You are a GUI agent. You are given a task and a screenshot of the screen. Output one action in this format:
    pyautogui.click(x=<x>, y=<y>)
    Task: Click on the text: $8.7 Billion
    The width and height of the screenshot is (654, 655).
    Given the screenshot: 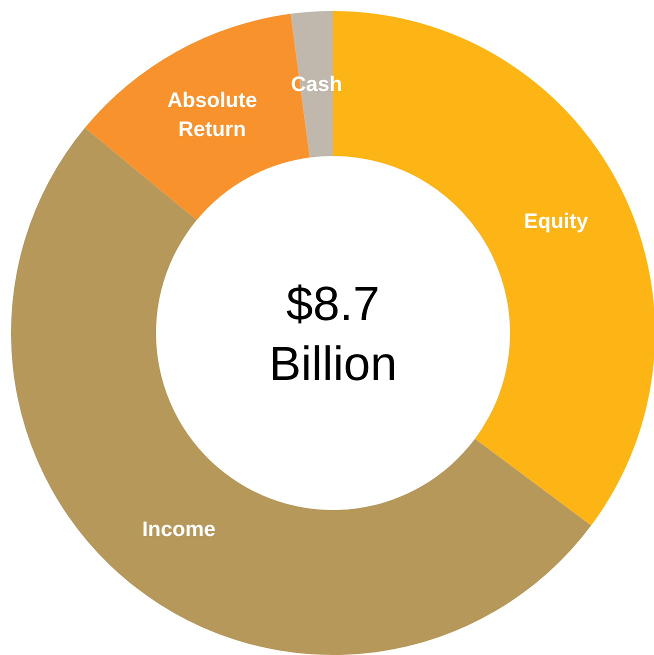 What is the action you would take?
    pyautogui.click(x=333, y=334)
    